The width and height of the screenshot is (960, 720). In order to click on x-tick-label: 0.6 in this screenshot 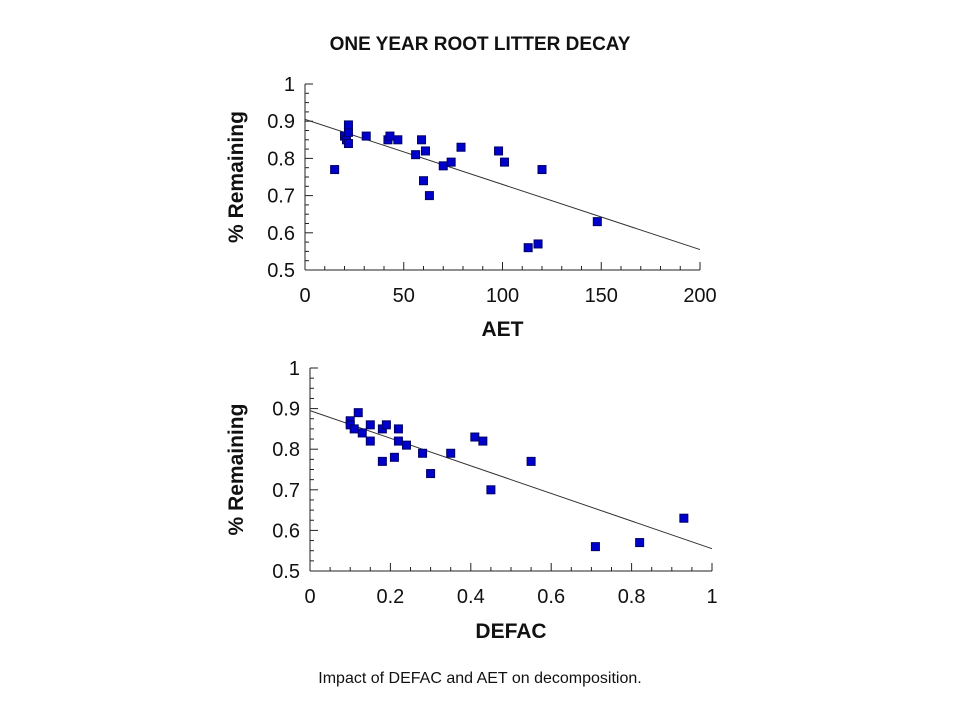, I will do `click(551, 597)`.